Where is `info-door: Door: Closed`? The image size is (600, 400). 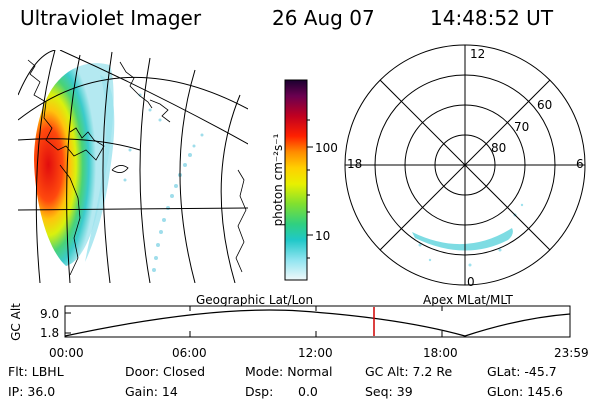
info-door: Door: Closed is located at coordinates (165, 371).